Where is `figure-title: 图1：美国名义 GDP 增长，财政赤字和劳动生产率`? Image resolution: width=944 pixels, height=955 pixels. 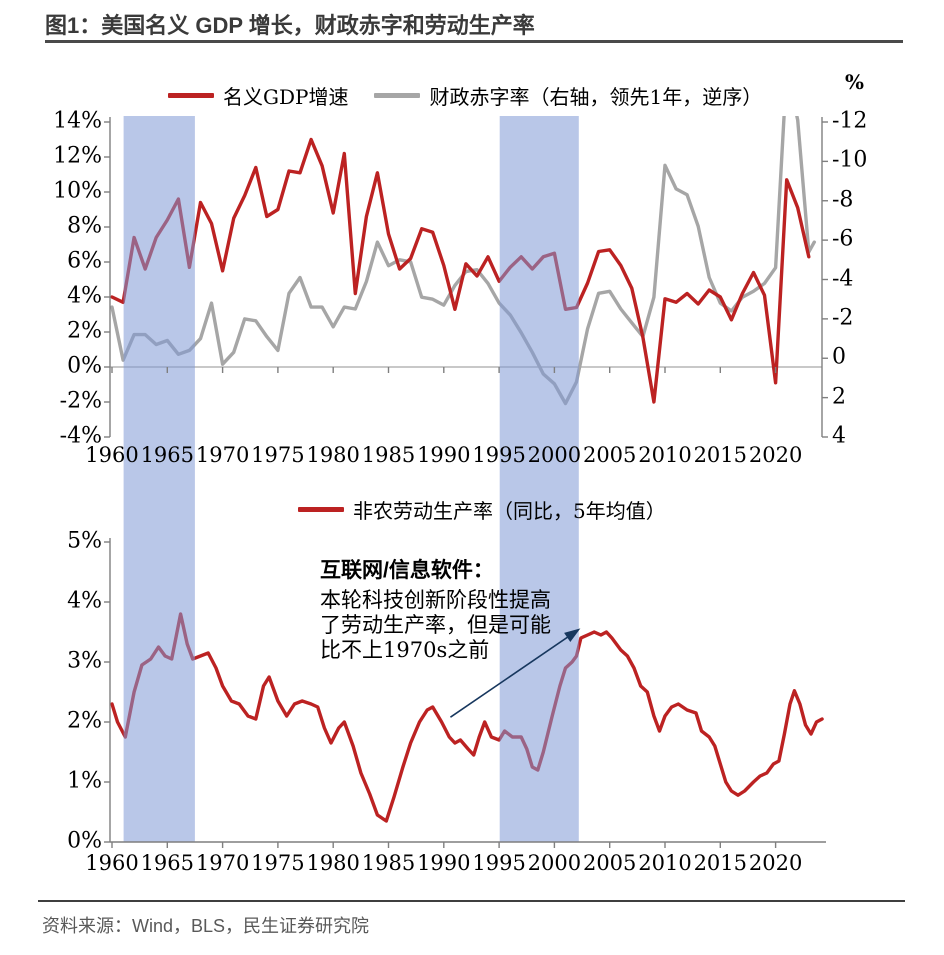 figure-title: 图1：美国名义 GDP 增长，财政赤字和劳动生产率 is located at coordinates (290, 25).